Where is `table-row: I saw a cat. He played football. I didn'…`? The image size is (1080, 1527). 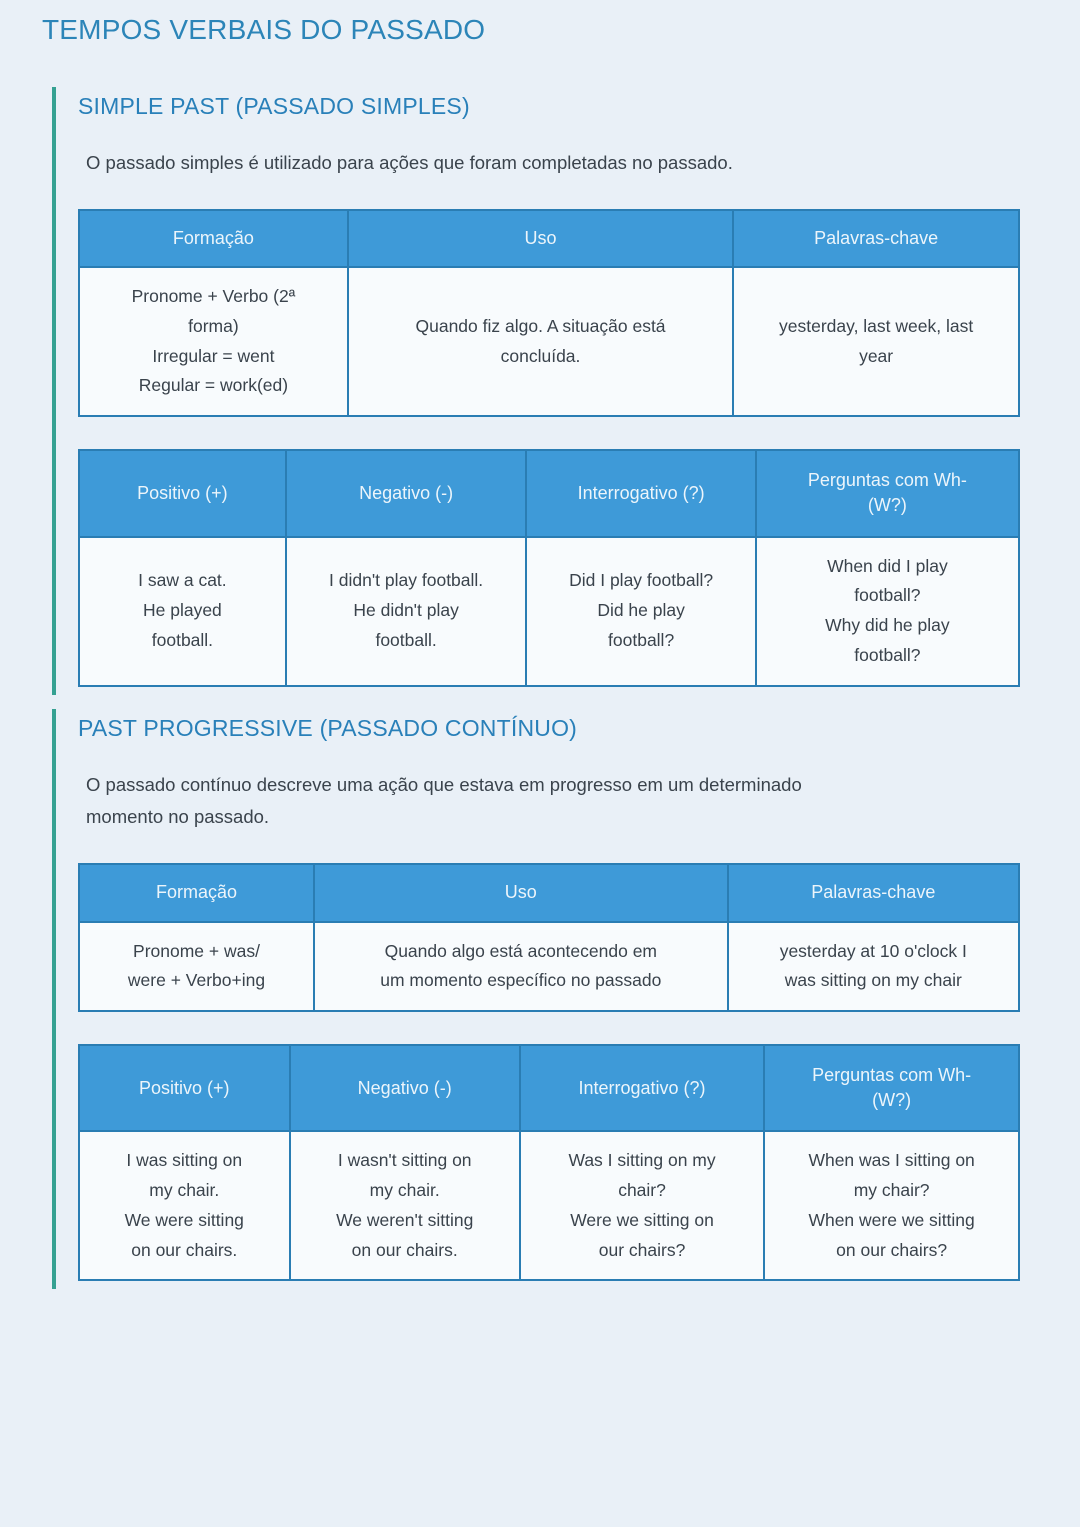
table-row: I saw a cat. He played football. I didn'… is located at coordinates (549, 611).